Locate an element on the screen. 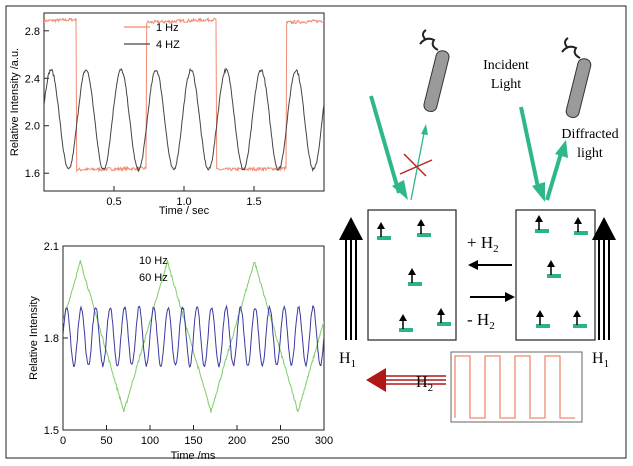  light-source-left is located at coordinates (434, 70).